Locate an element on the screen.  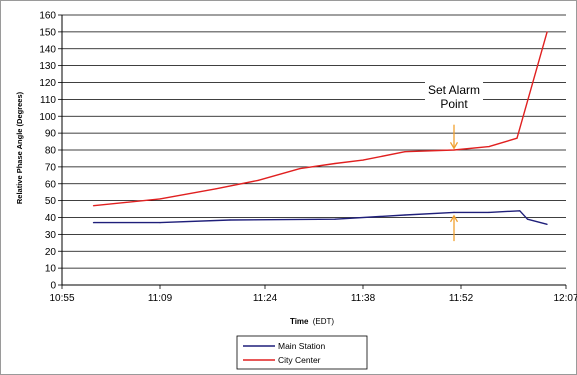
x-tick-labels: 10:55 11:09 11:24 11:38 11:52 12:07 is located at coordinates (313, 298).